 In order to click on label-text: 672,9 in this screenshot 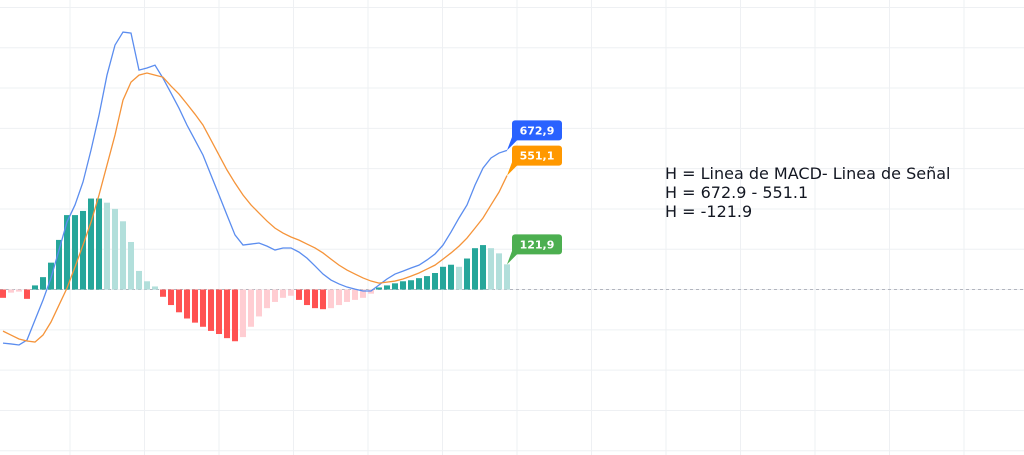, I will do `click(537, 130)`.